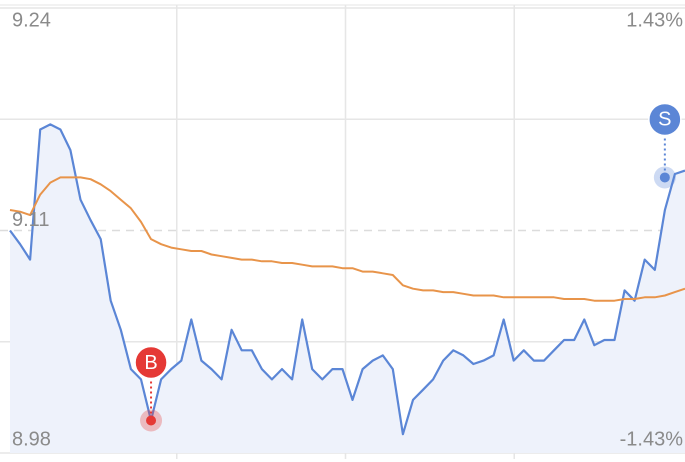 Image resolution: width=685 pixels, height=462 pixels. What do you see at coordinates (30, 220) in the screenshot?
I see `y-tick-label: 9.11` at bounding box center [30, 220].